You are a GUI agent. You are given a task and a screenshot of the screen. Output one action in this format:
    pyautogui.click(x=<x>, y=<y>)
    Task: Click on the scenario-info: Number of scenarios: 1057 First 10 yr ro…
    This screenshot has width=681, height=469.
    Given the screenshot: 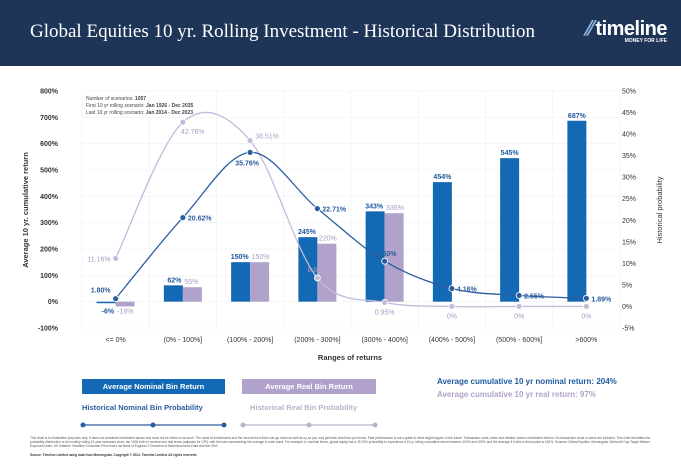 What is the action you would take?
    pyautogui.click(x=140, y=106)
    